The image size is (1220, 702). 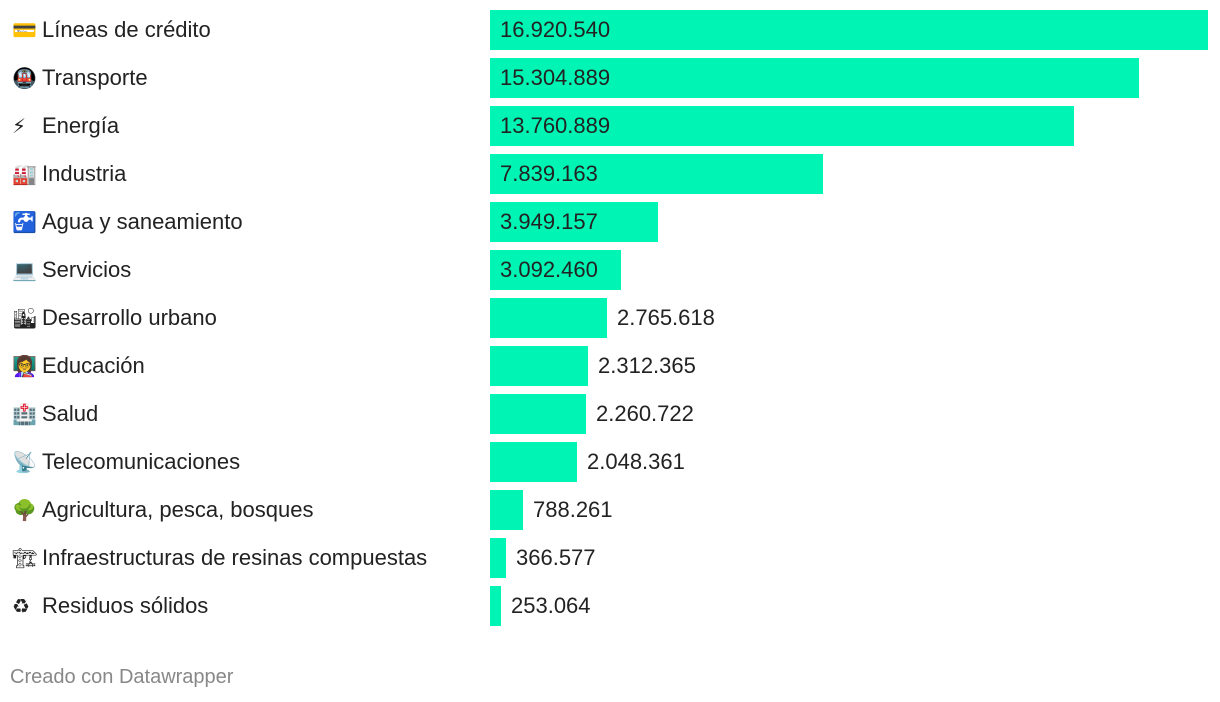 I want to click on category-label: 📡 Telecomunicaciones, so click(x=126, y=462).